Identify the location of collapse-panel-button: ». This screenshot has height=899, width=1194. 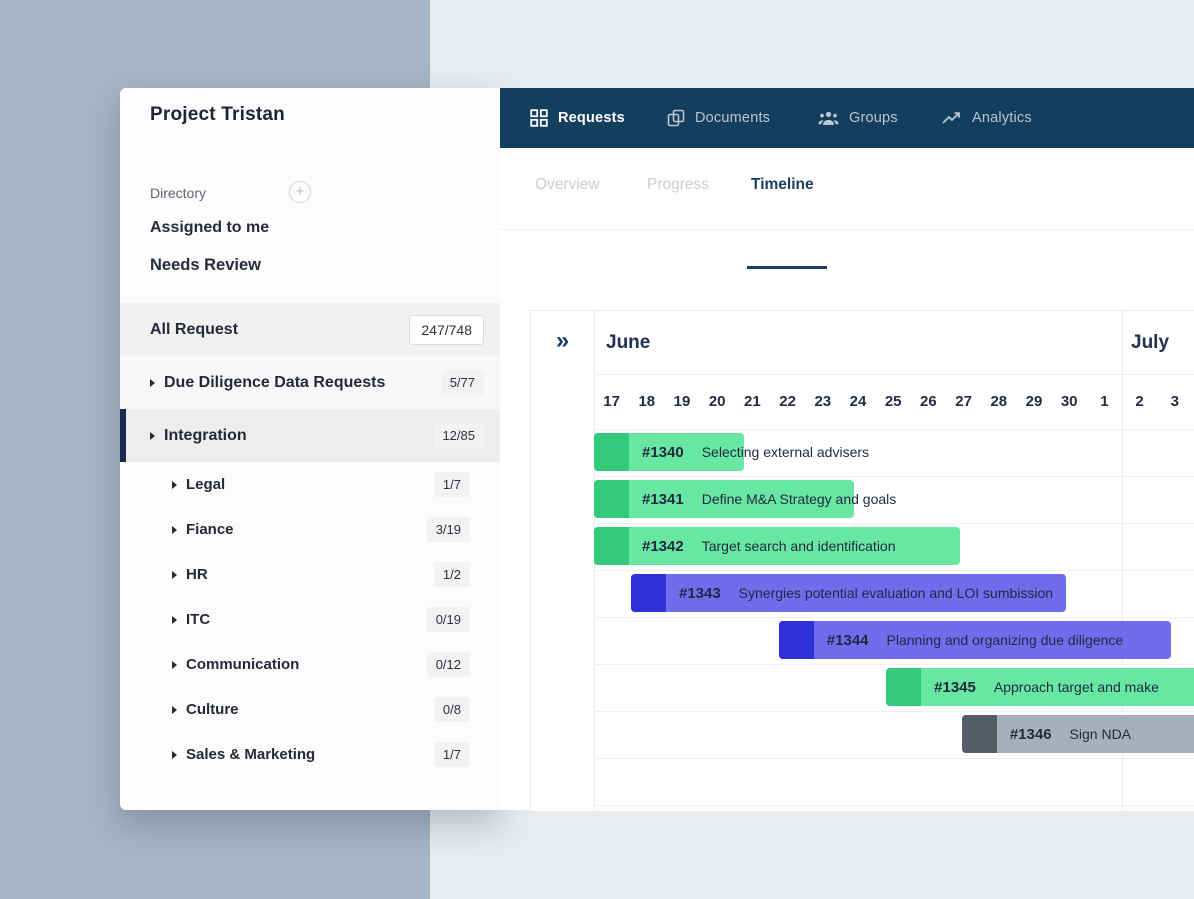
(562, 340).